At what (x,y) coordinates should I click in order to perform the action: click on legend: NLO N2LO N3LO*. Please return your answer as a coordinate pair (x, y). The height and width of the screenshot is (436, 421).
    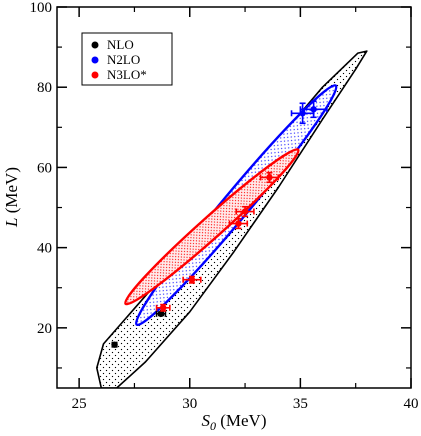
    Looking at the image, I should click on (127, 59).